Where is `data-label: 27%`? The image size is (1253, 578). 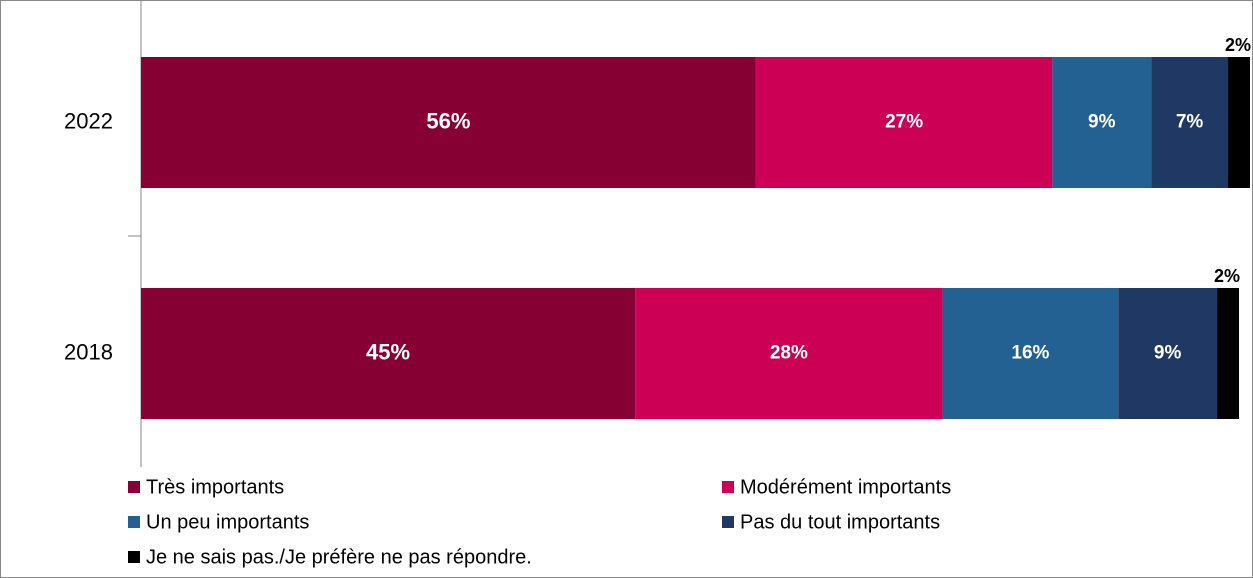
data-label: 27% is located at coordinates (904, 122).